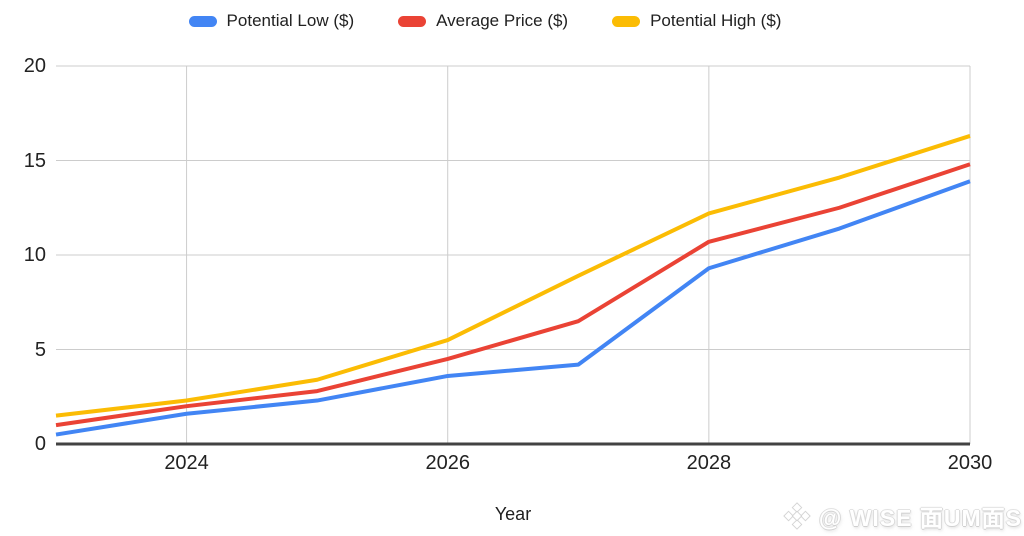 The image size is (1024, 536). I want to click on x-tick-label: 2028, so click(709, 463).